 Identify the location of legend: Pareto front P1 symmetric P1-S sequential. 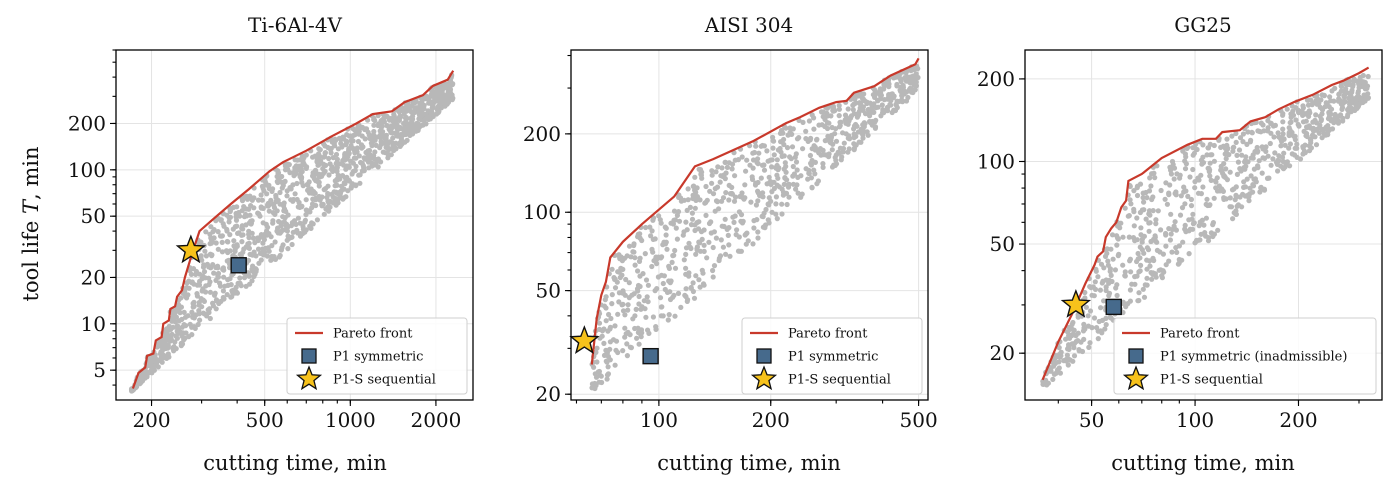
(377, 356).